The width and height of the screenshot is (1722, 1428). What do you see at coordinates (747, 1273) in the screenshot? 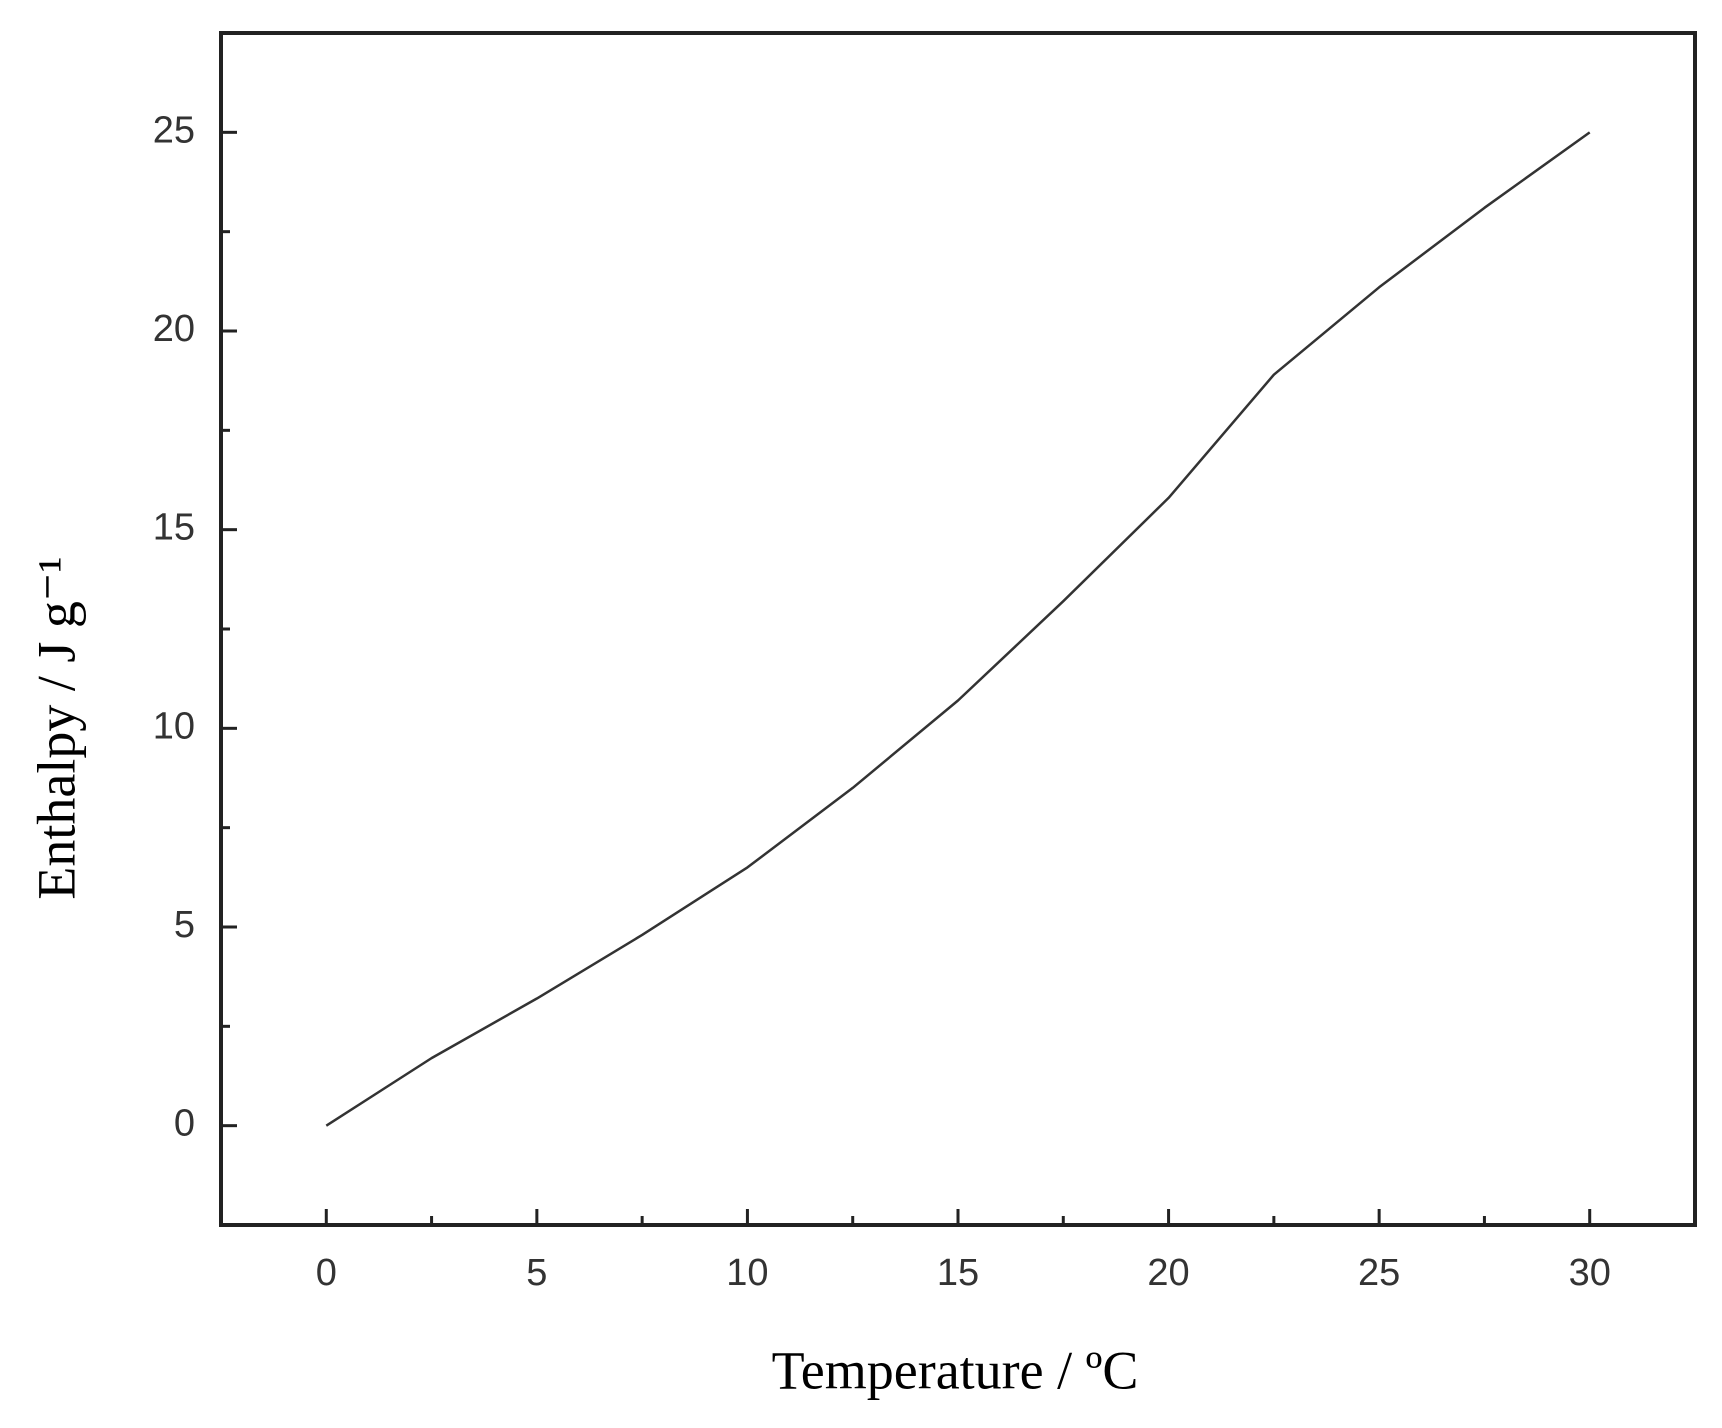
I see `x-tick-label: 10` at bounding box center [747, 1273].